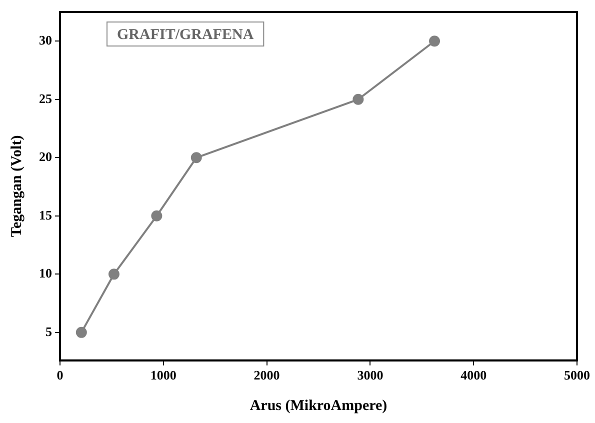 The height and width of the screenshot is (423, 595). Describe the element at coordinates (60, 375) in the screenshot. I see `x-tick-label: 0` at that location.